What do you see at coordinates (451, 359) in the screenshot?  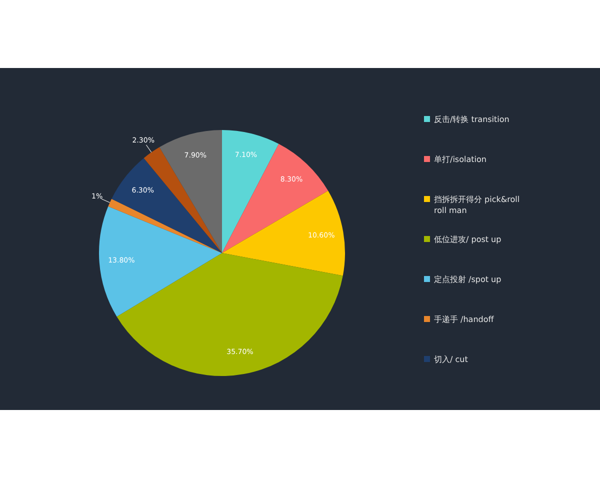 I see `legend-label: 切入/ cut` at bounding box center [451, 359].